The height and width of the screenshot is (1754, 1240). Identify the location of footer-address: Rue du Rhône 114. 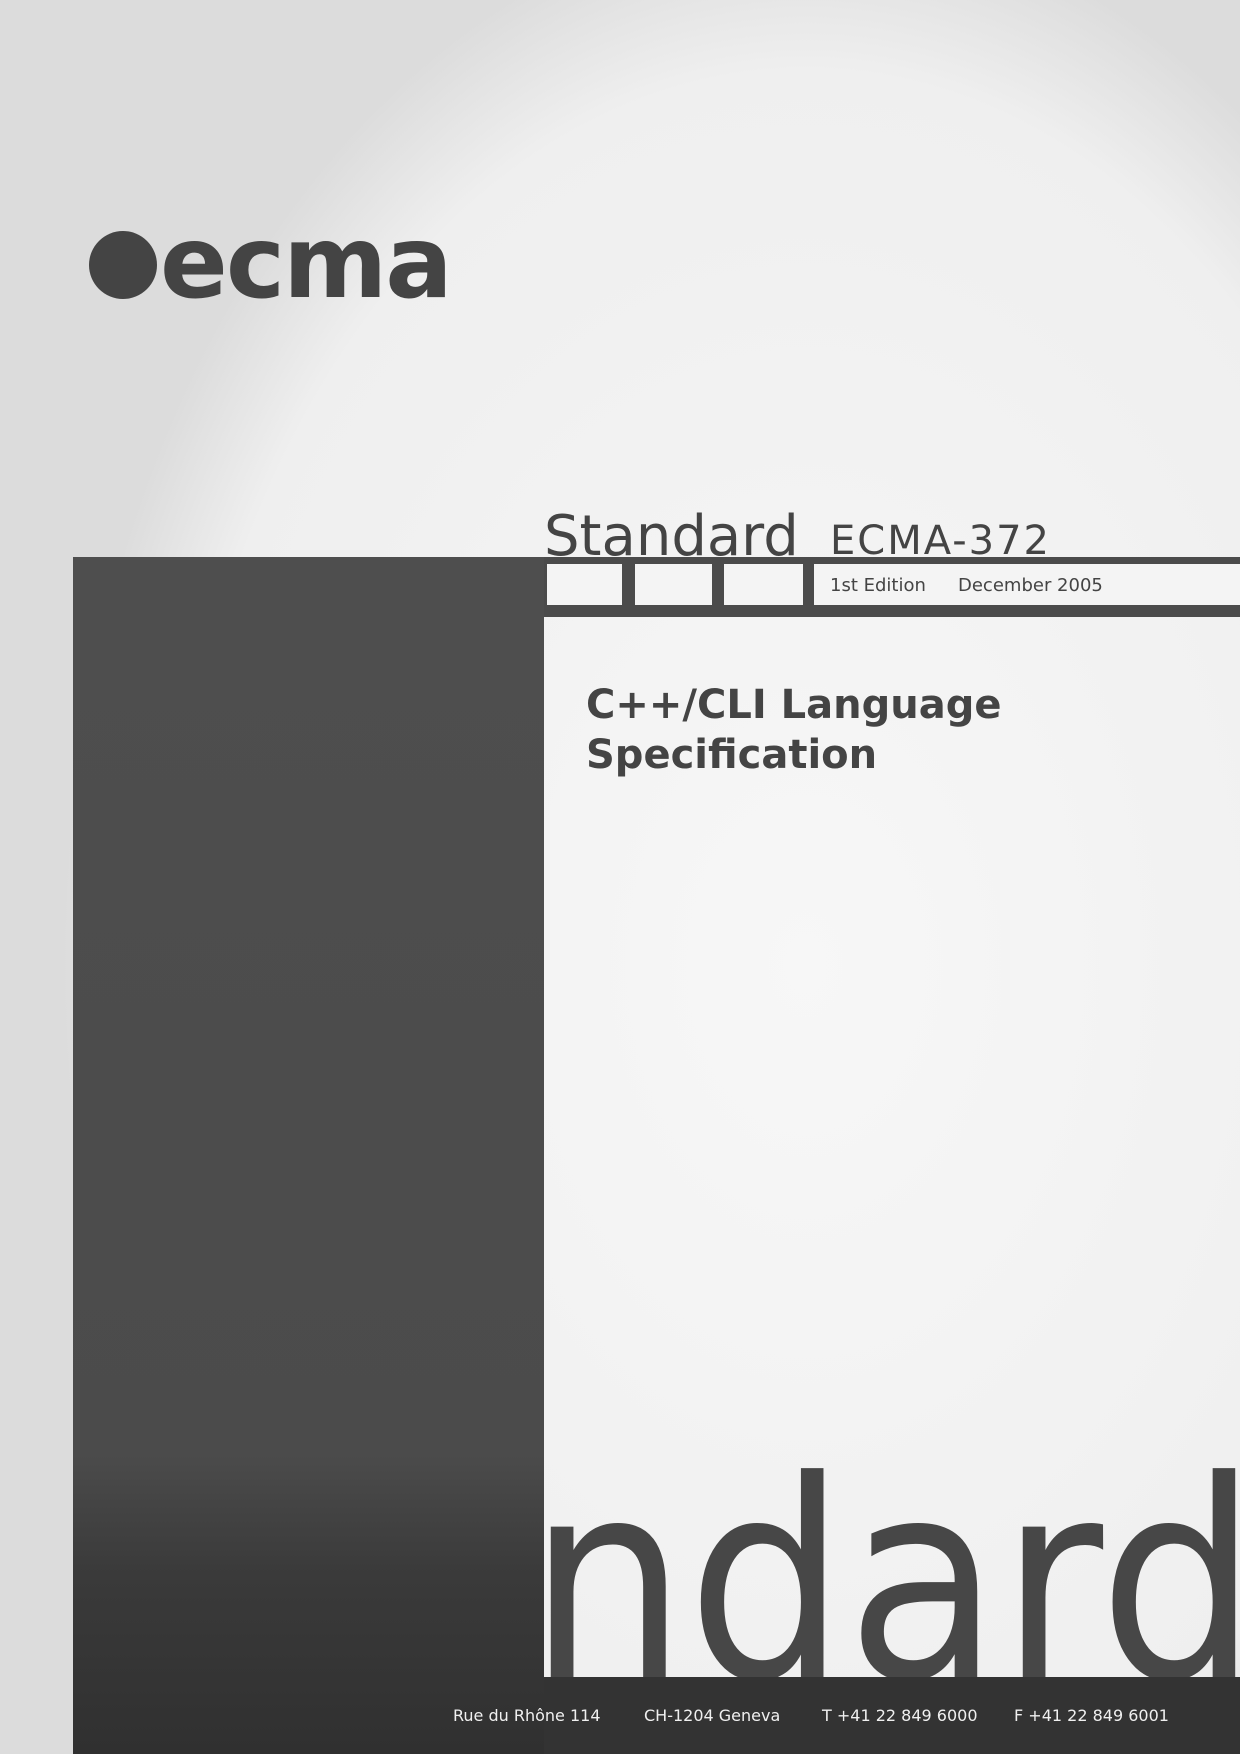
(527, 1715).